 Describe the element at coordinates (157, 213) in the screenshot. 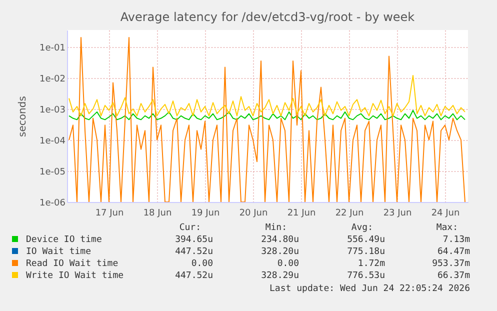

I see `x-tick-label: 18 Jun` at that location.